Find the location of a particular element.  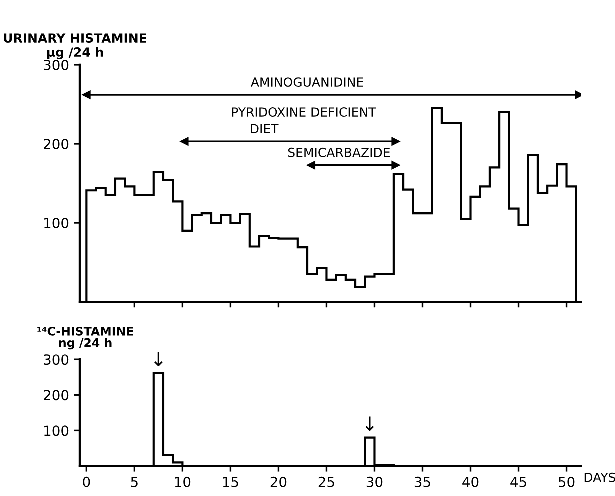

x-tick-label: 45 is located at coordinates (518, 482).